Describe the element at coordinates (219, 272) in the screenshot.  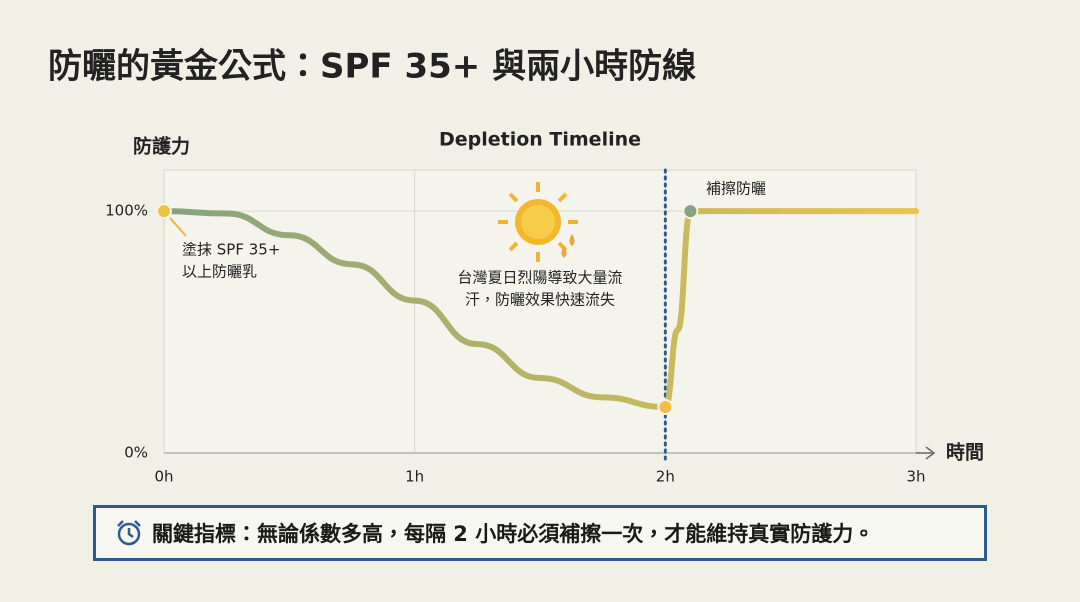
I see `annotation: 以上防曬乳` at that location.